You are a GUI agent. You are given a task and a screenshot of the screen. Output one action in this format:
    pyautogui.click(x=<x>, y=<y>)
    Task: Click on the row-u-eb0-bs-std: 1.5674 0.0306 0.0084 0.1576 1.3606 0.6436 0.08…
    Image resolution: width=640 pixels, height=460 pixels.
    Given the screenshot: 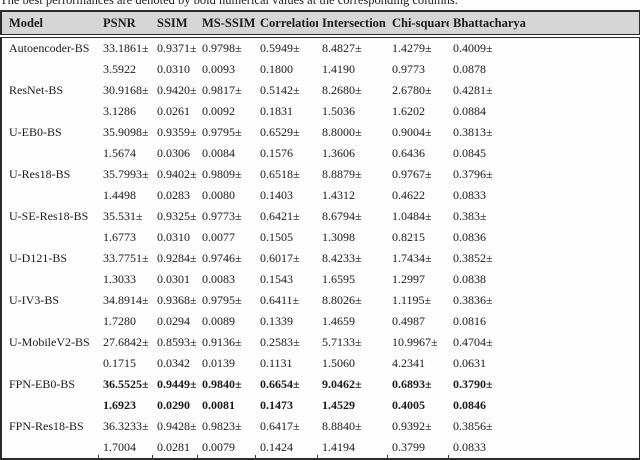 What is the action you would take?
    pyautogui.click(x=320, y=153)
    